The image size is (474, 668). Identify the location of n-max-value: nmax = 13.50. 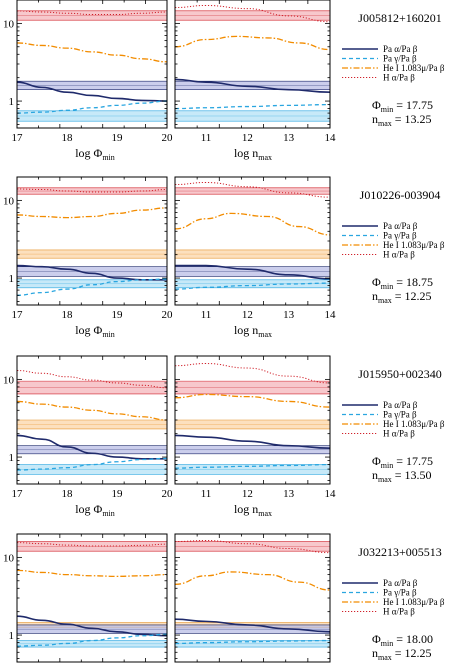
(402, 476).